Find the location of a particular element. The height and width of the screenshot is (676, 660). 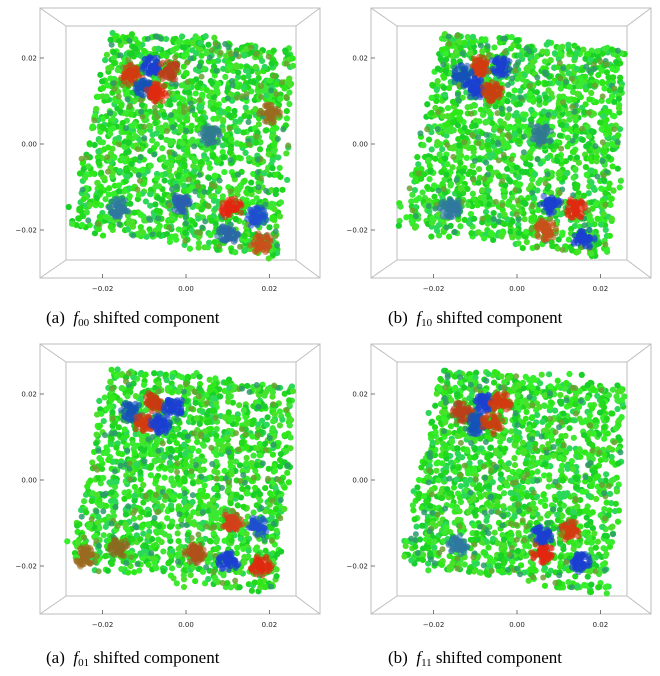

caption-subscript: 00 is located at coordinates (84, 323).